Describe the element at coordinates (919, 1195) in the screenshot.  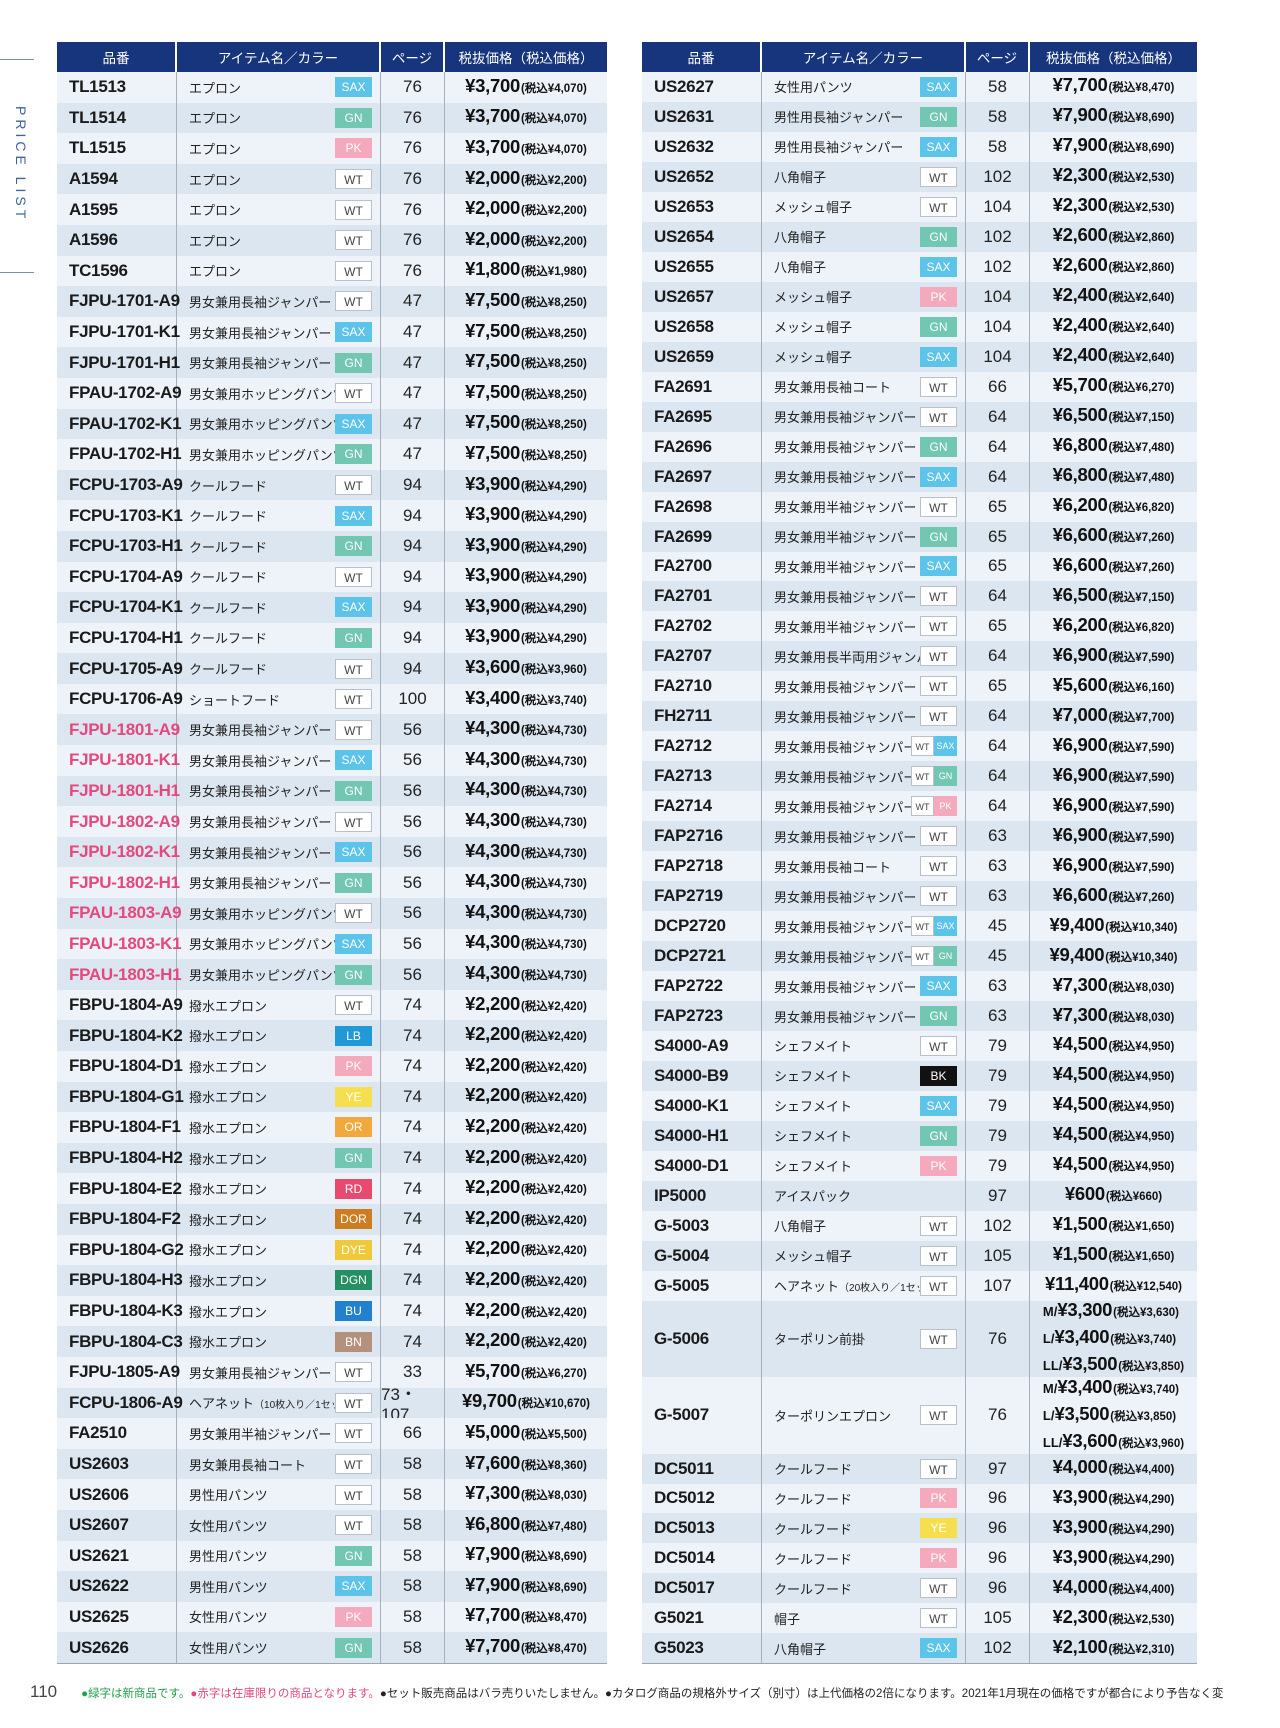
I see `table-row: IP5000 アイスパック 97 ¥600 (税込¥660)` at that location.